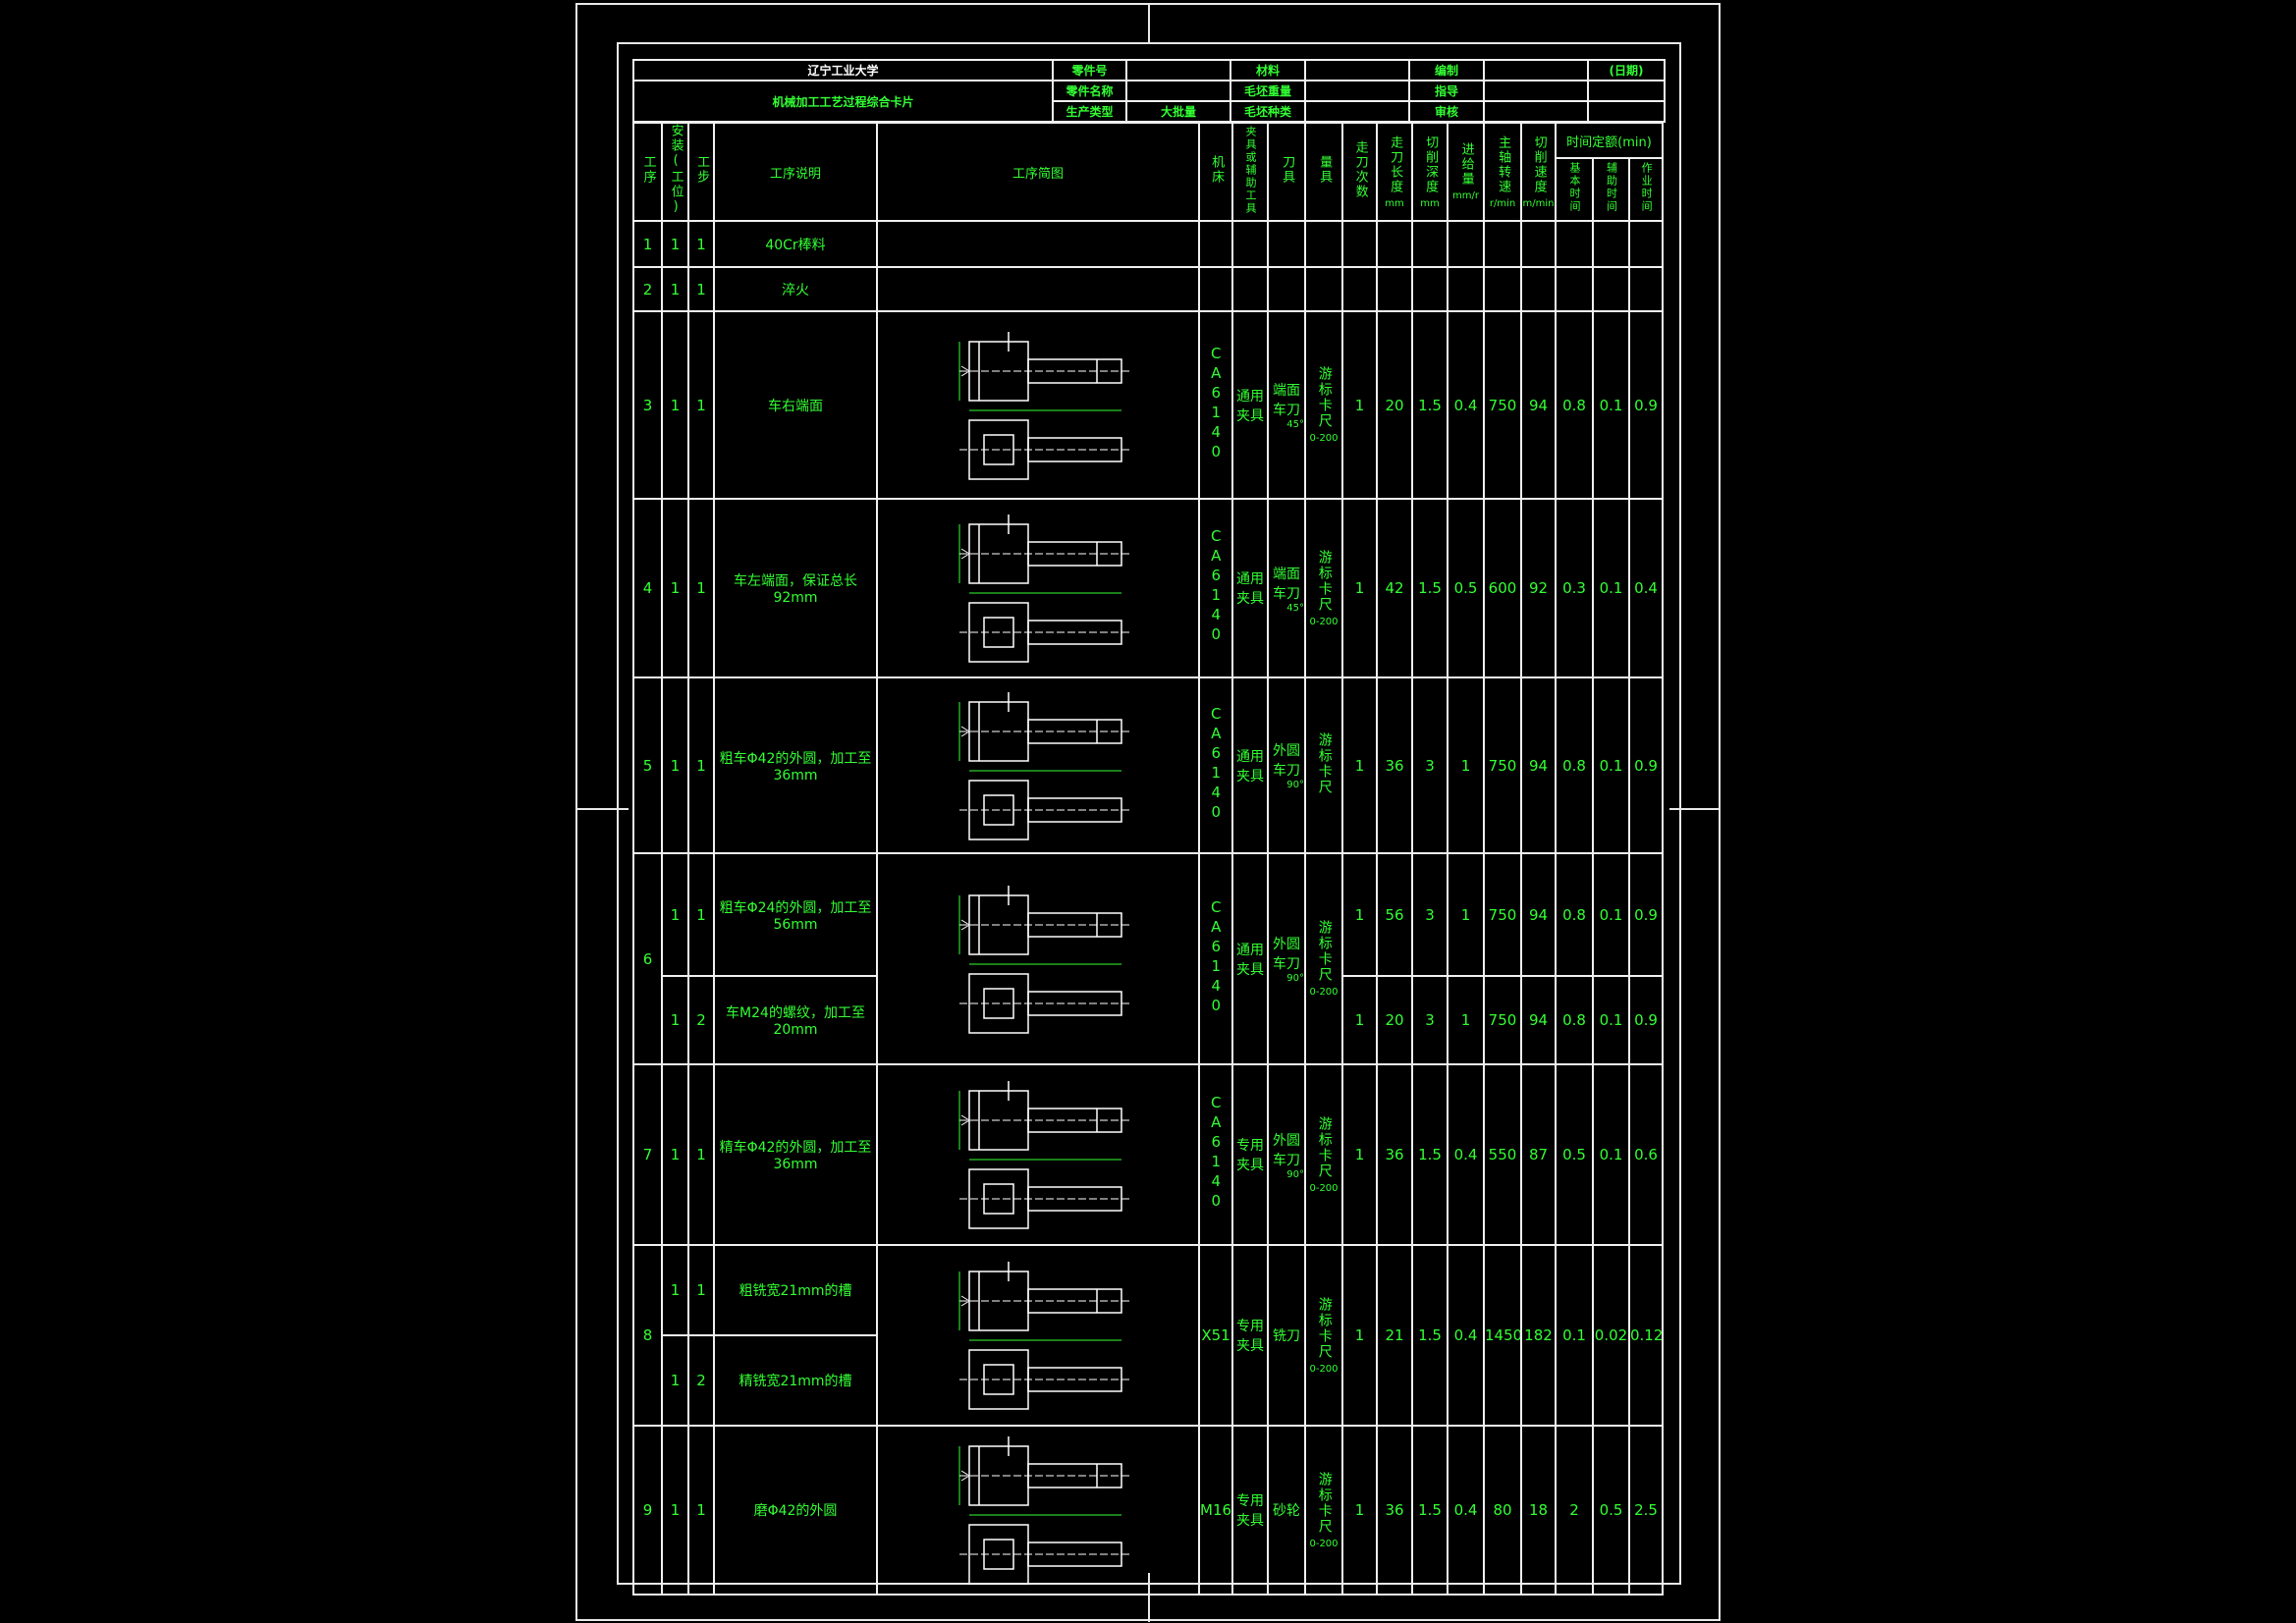 The width and height of the screenshot is (2296, 1623). I want to click on t-aux-text: 0.1, so click(1611, 1020).